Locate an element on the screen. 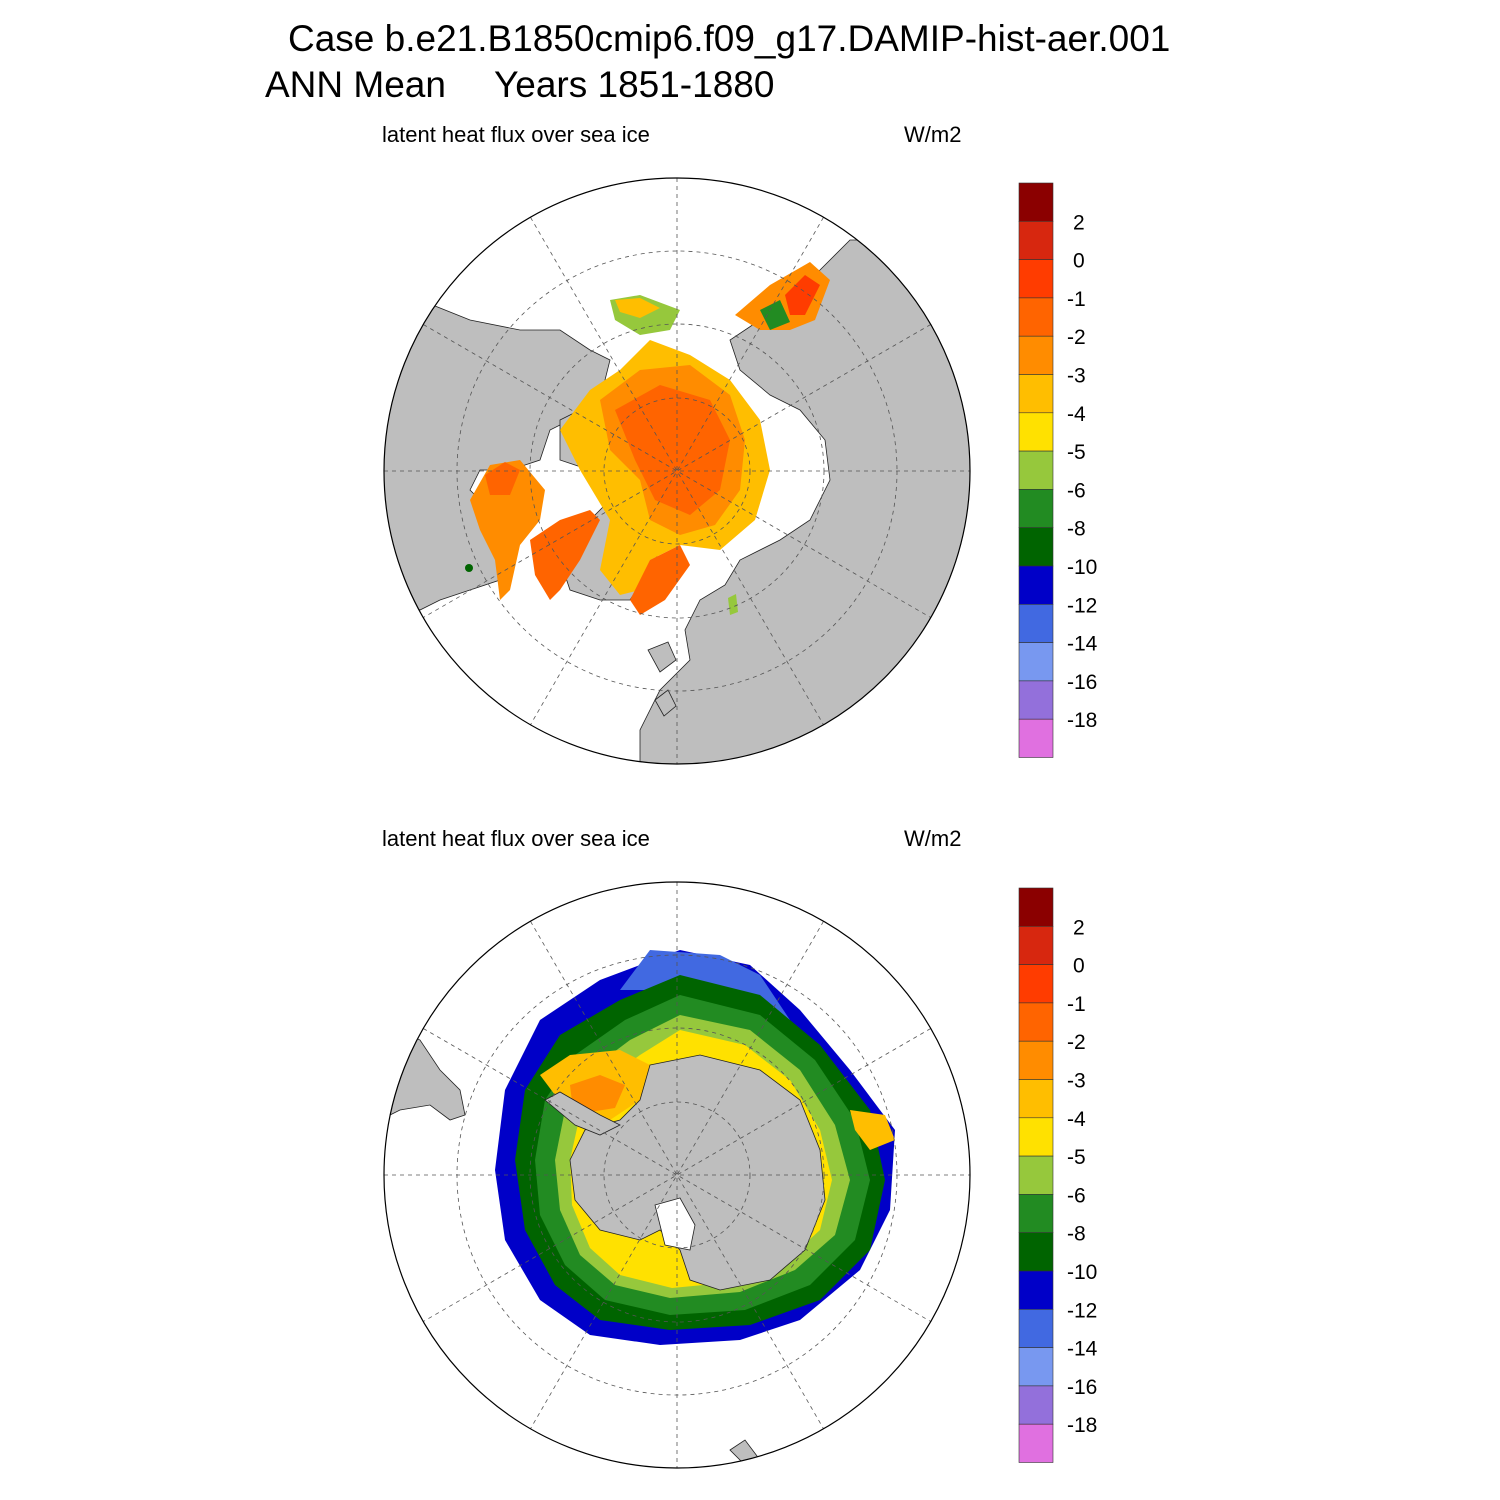 The height and width of the screenshot is (1500, 1500). nh-colorbar-label-3: -2 is located at coordinates (1076, 337).